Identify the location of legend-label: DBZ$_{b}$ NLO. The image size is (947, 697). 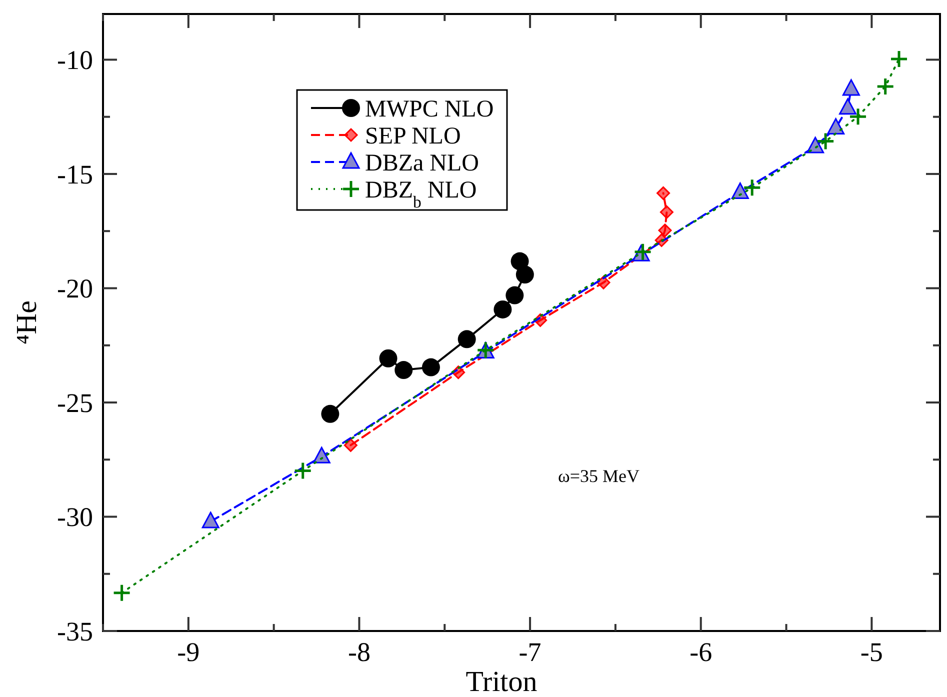
(421, 194).